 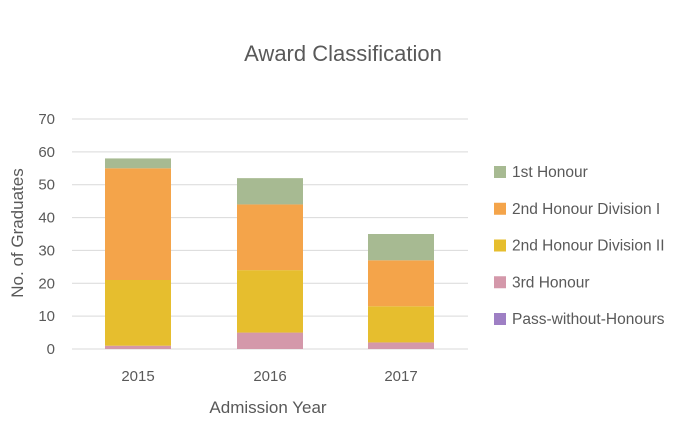 I want to click on y-tick-label: 40, so click(x=46, y=218).